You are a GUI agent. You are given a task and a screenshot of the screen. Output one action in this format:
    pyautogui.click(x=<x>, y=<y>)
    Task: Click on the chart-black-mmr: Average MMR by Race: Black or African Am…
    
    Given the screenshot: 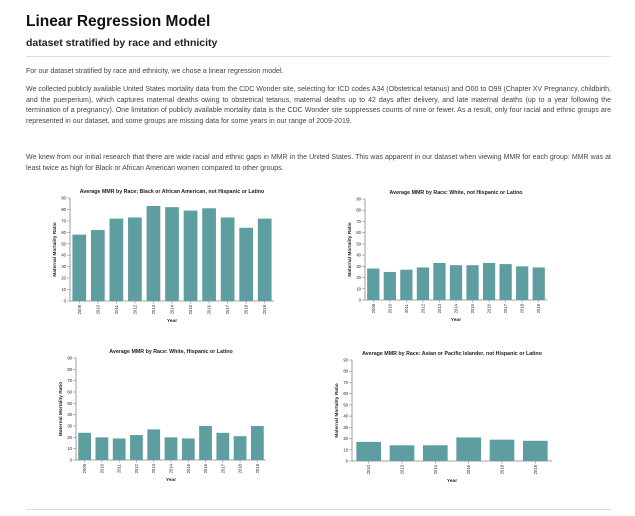 What is the action you would take?
    pyautogui.click(x=163, y=256)
    